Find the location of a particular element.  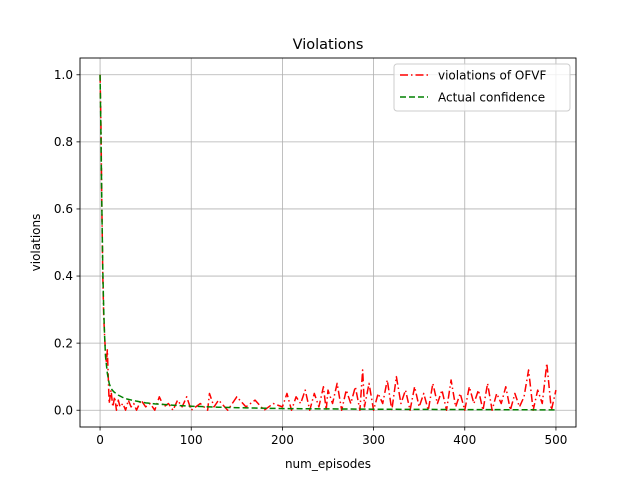

x-tick-label: 0 is located at coordinates (100, 440).